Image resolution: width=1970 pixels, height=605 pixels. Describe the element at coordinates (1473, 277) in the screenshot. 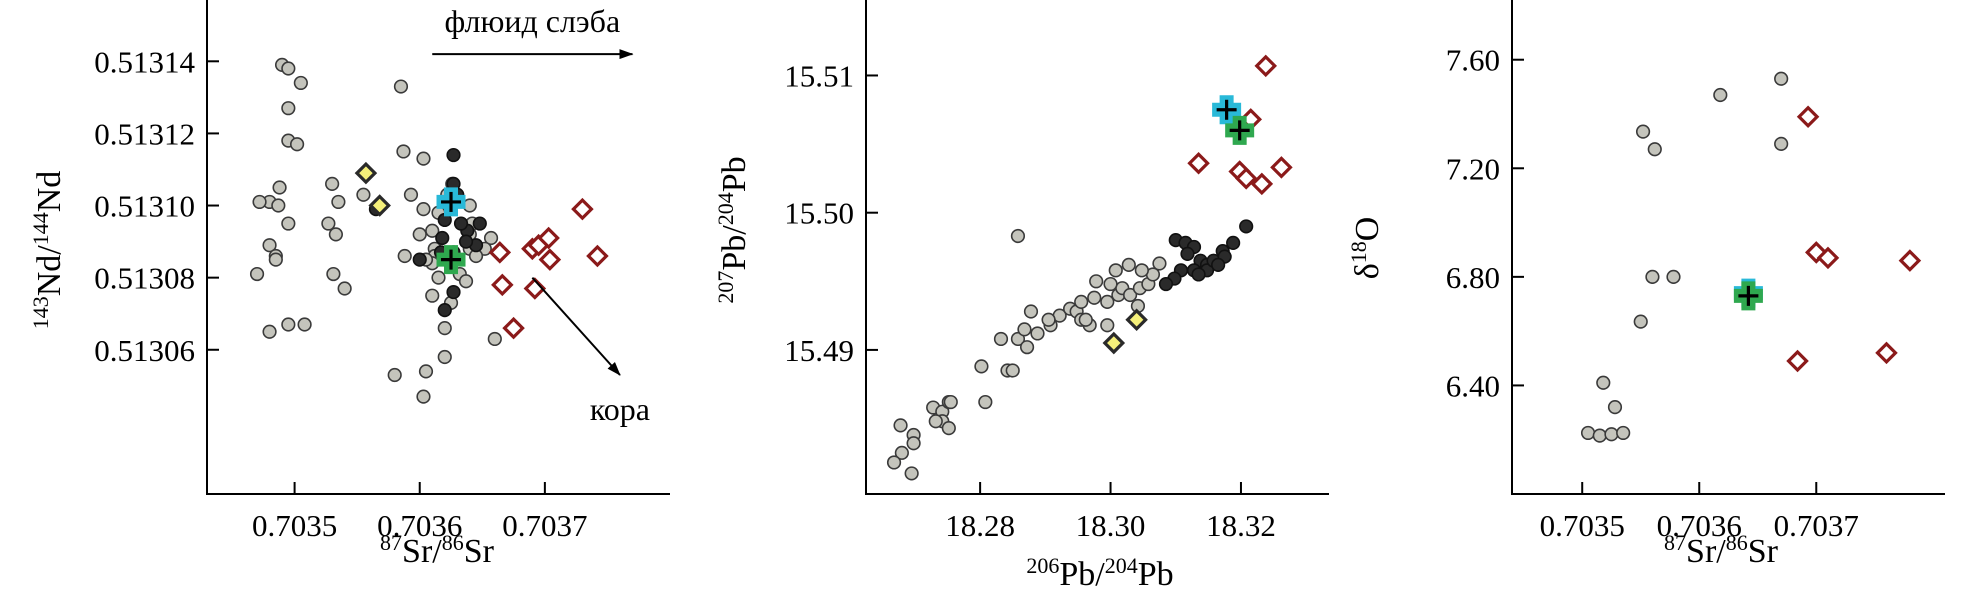

I see `y-tick-label: 6.80` at that location.